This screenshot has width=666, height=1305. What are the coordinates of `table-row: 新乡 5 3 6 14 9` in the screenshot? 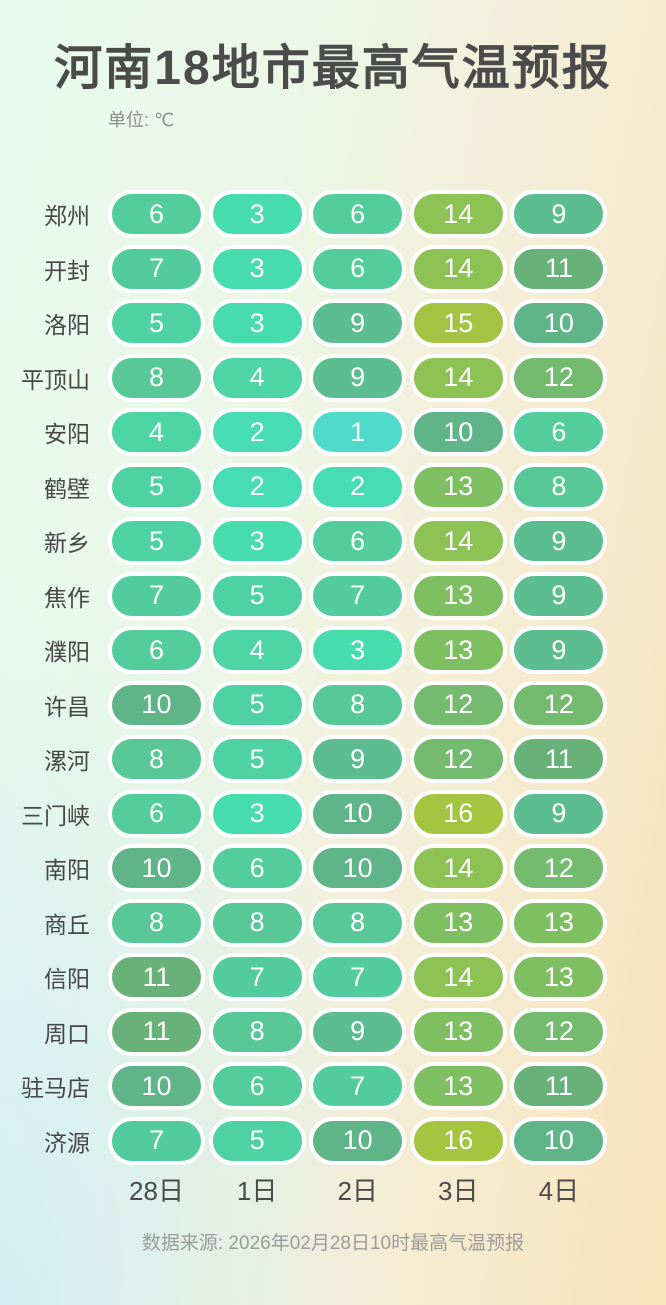 It's located at (333, 541).